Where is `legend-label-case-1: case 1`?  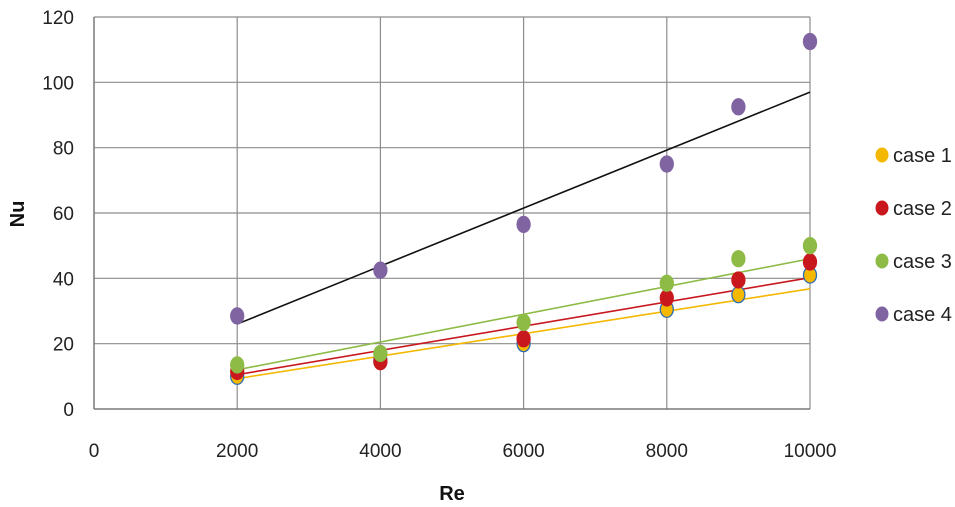 legend-label-case-1: case 1 is located at coordinates (922, 156).